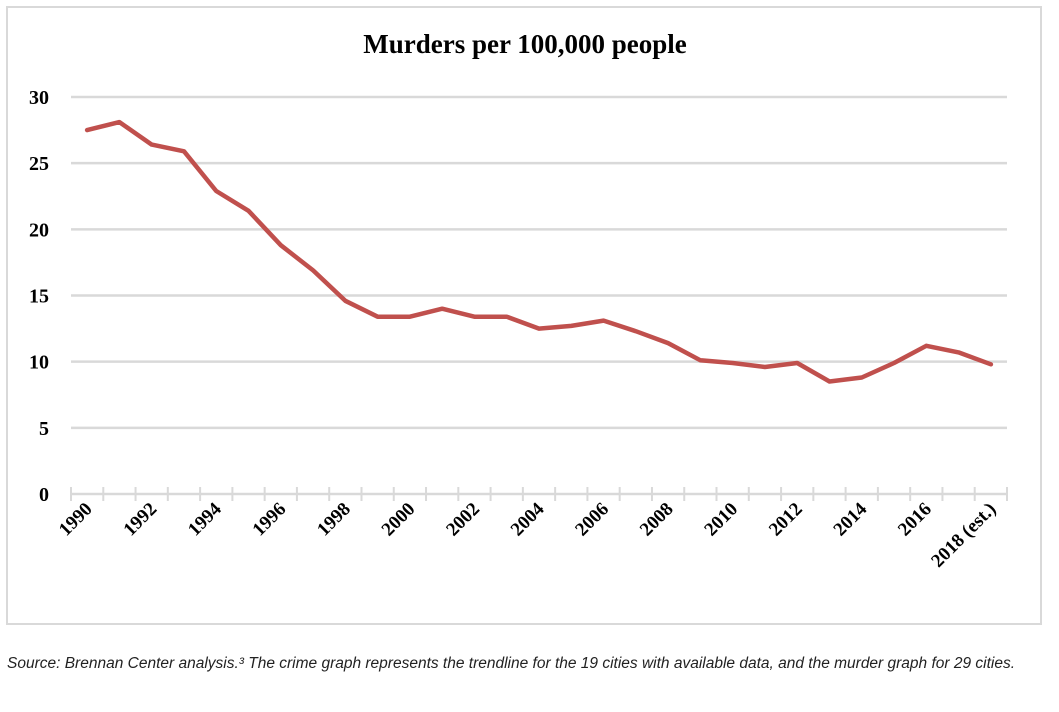 This screenshot has height=712, width=1059. What do you see at coordinates (44, 429) in the screenshot?
I see `y-tick-label: 5` at bounding box center [44, 429].